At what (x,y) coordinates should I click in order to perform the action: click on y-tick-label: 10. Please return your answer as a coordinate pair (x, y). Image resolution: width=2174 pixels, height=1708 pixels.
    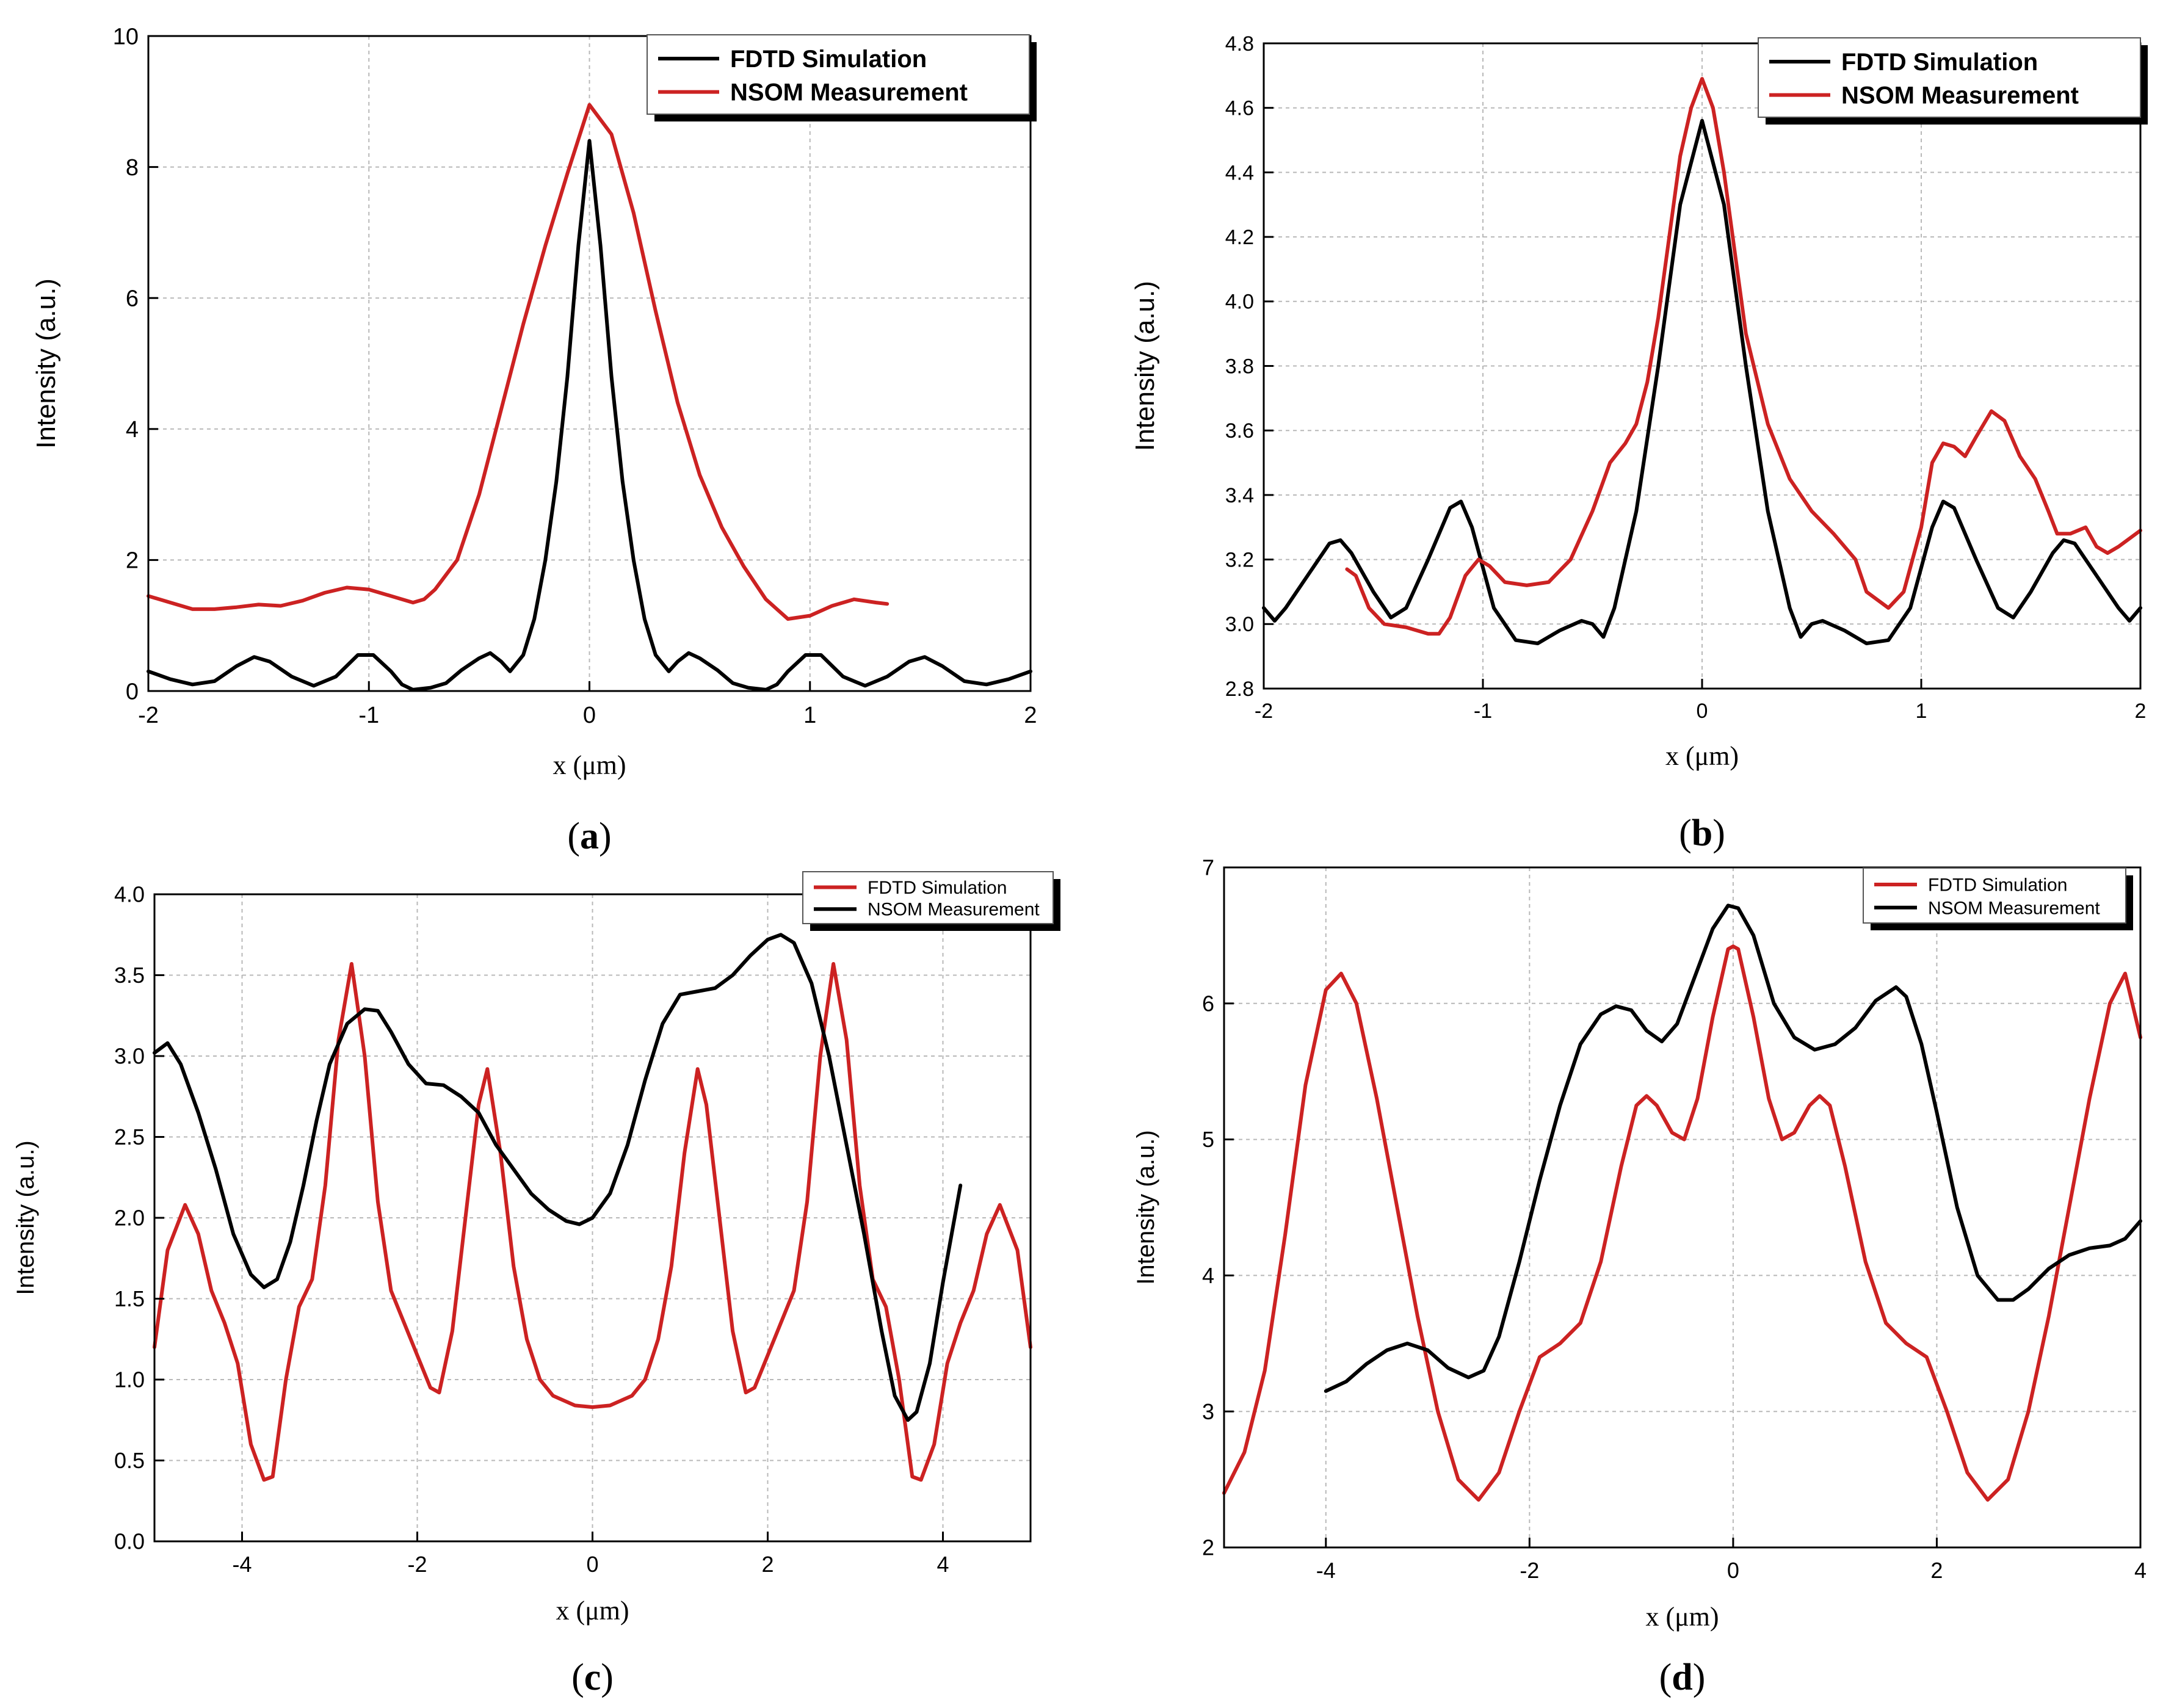
    Looking at the image, I should click on (126, 36).